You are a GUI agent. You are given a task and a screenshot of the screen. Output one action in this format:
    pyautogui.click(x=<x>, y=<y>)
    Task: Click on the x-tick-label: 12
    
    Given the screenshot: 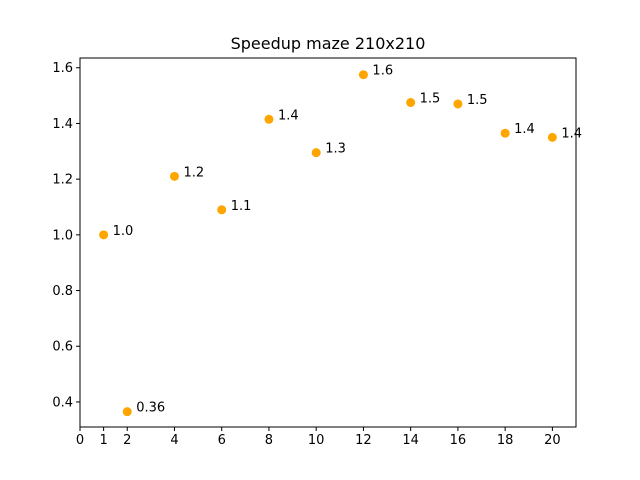 What is the action you would take?
    pyautogui.click(x=363, y=440)
    